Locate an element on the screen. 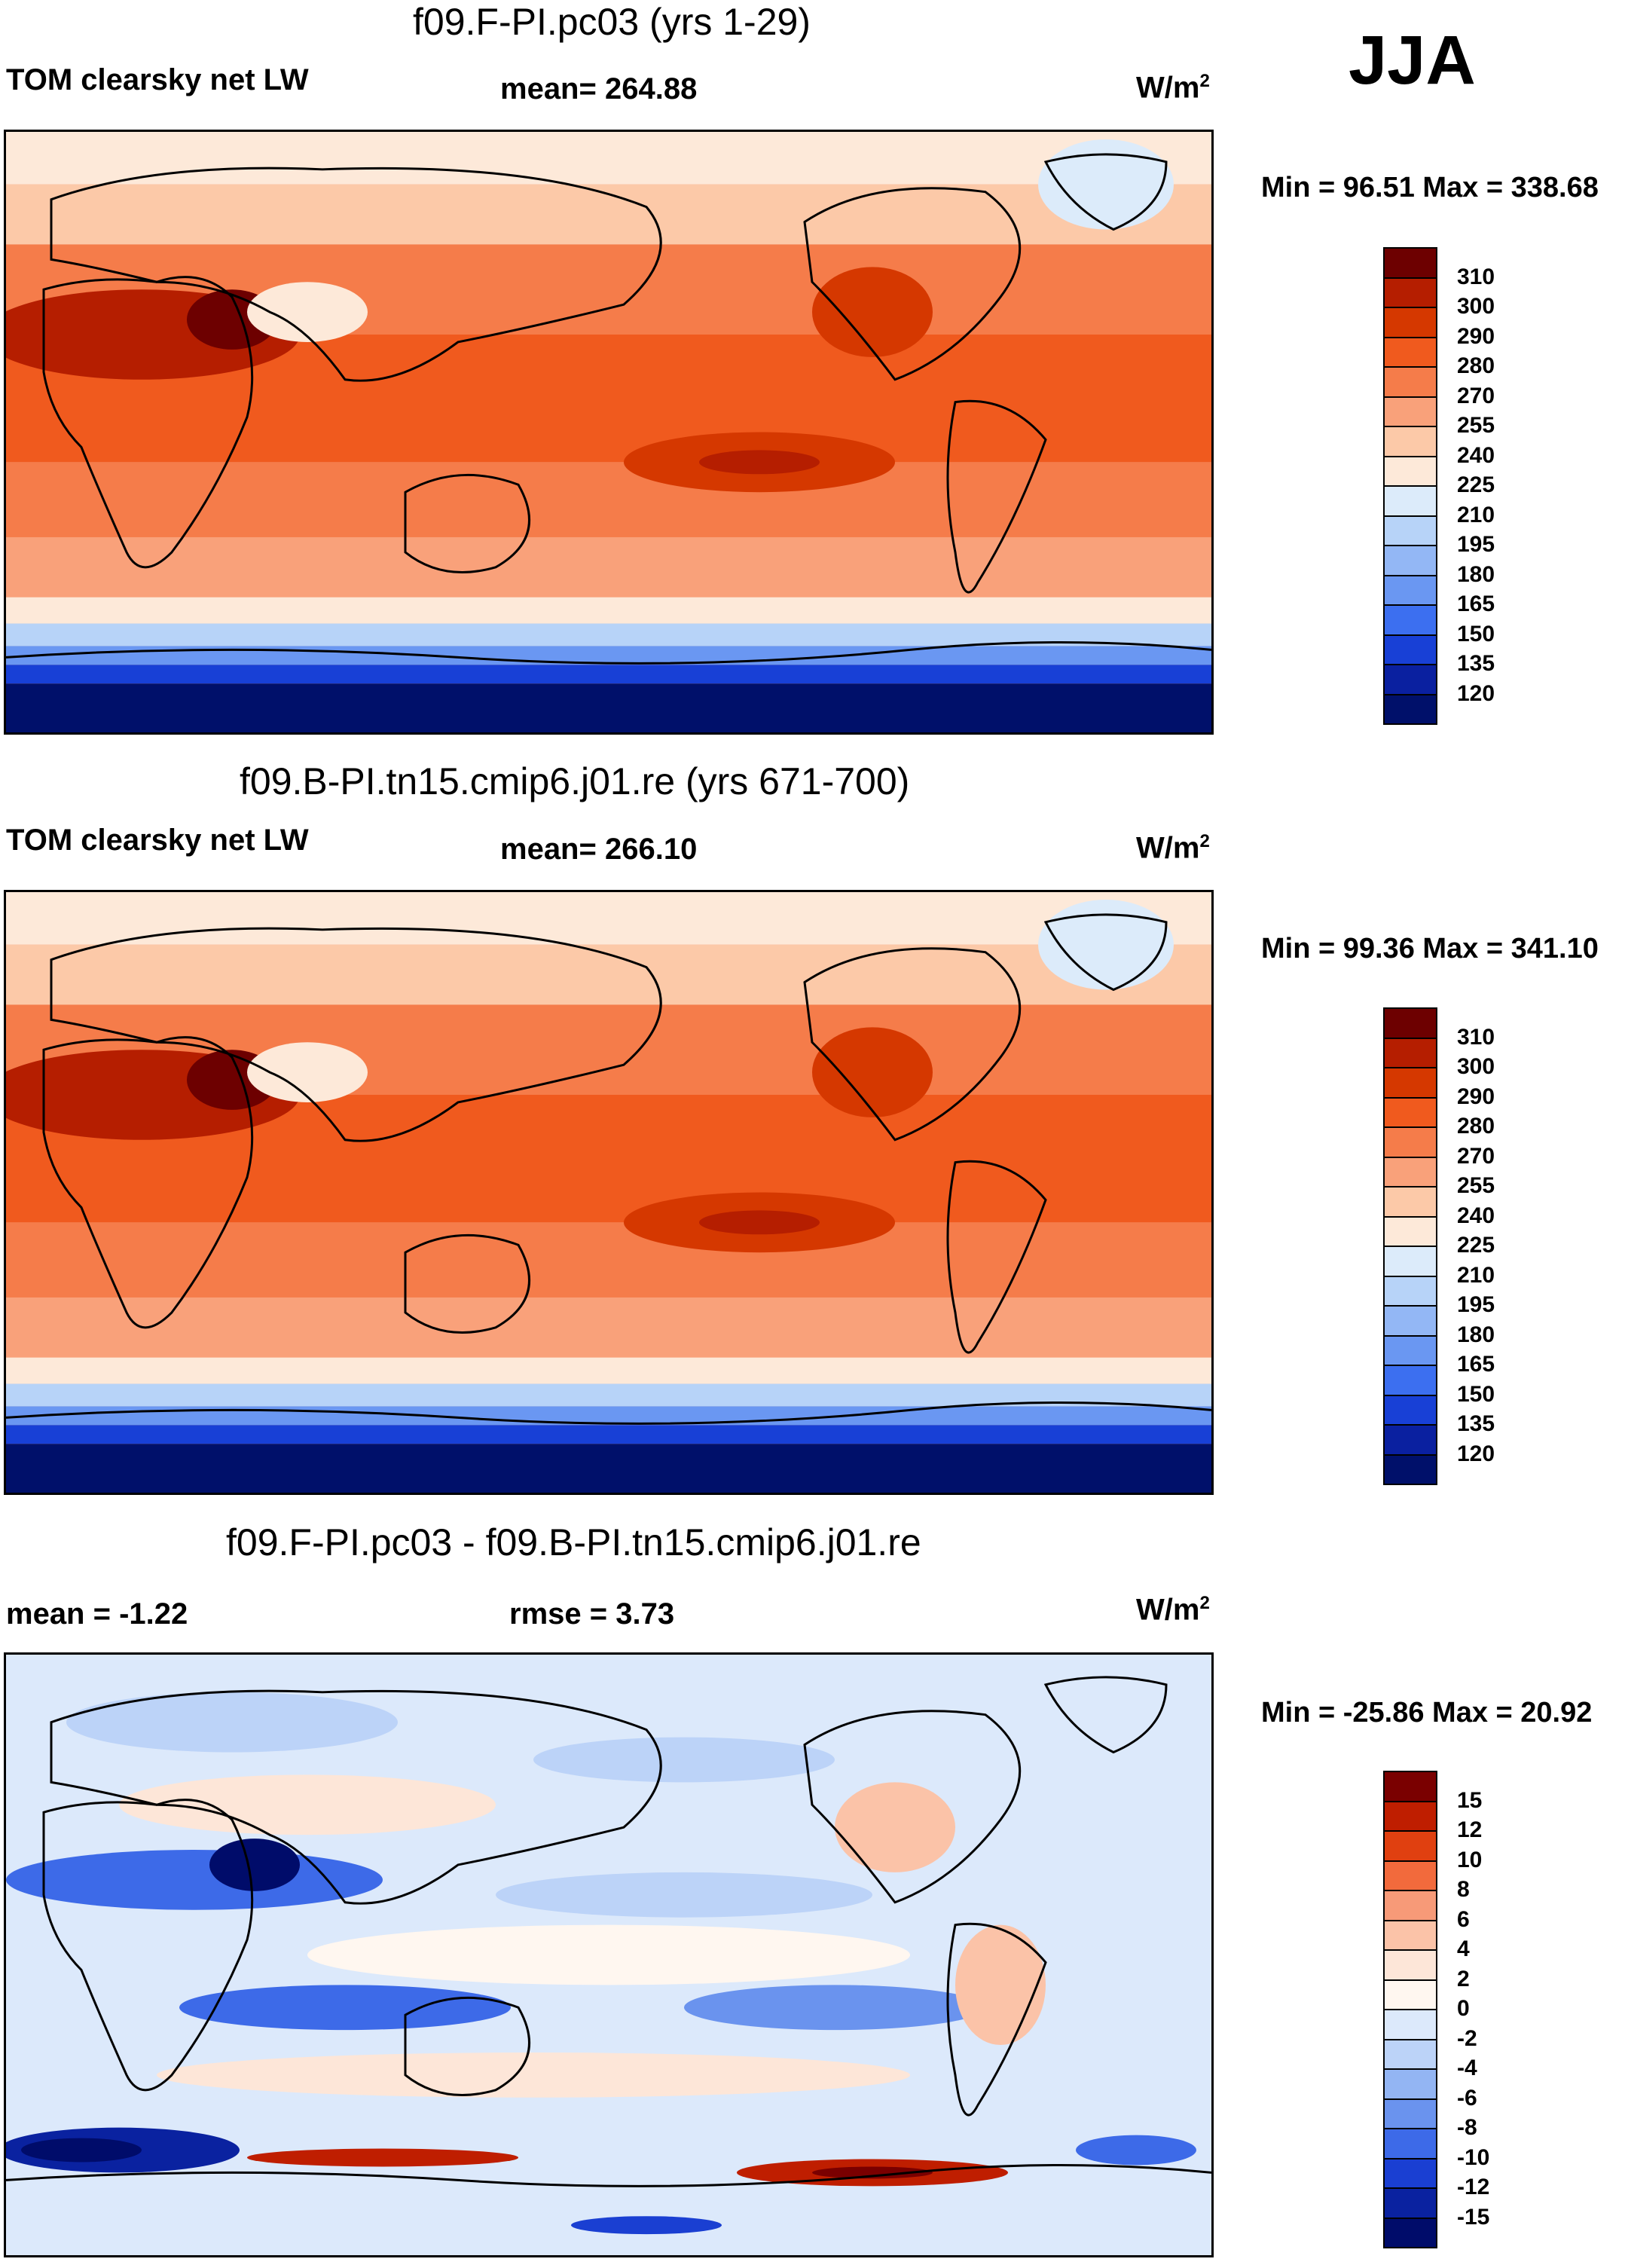  antarctic-edge-band is located at coordinates (608, 674).